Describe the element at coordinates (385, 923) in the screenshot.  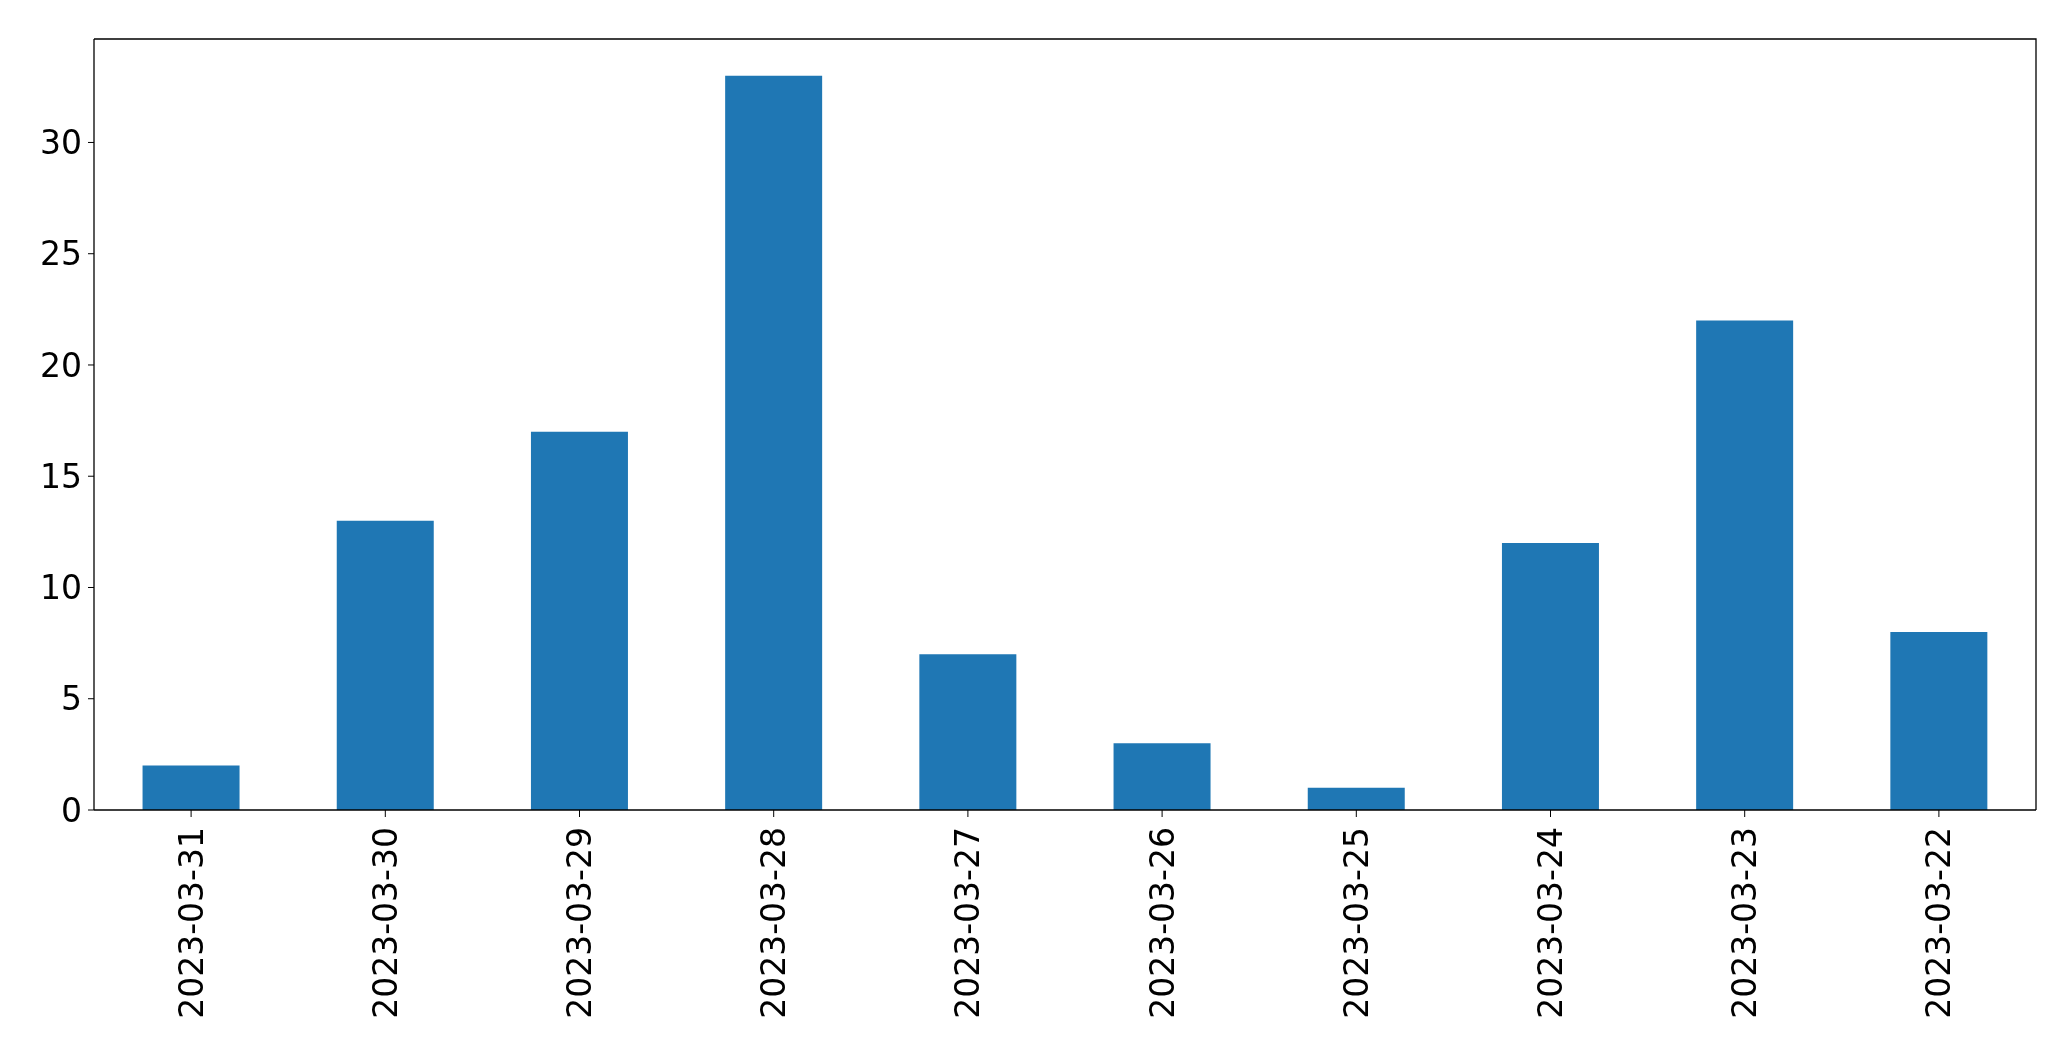
I see `x-tick-label: 2023-03-30` at that location.